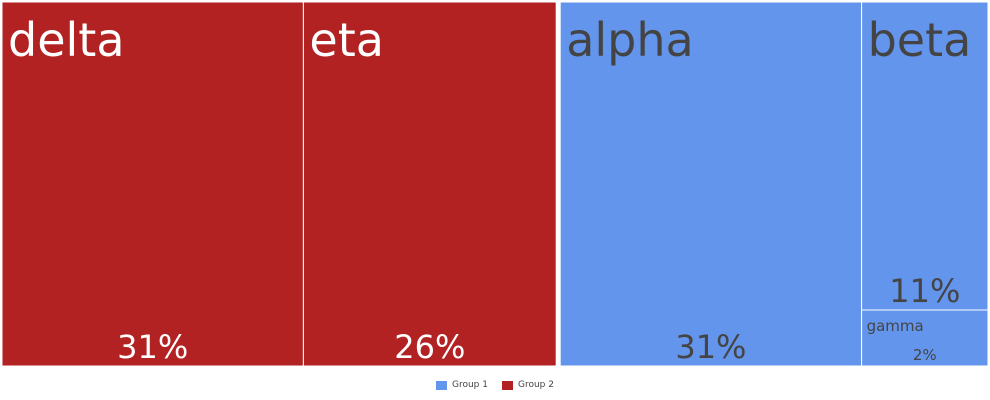  Describe the element at coordinates (895, 326) in the screenshot. I see `tile-label-gamma: gamma` at that location.